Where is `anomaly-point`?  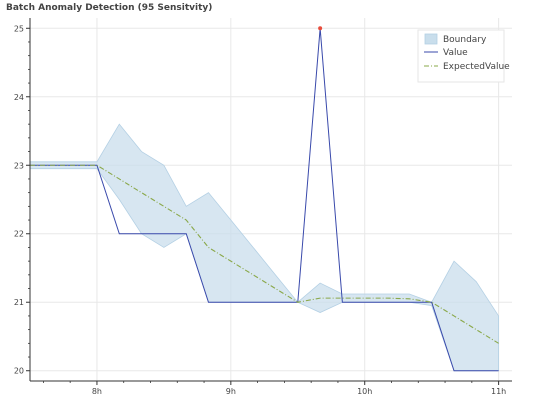
anomaly-point is located at coordinates (320, 28).